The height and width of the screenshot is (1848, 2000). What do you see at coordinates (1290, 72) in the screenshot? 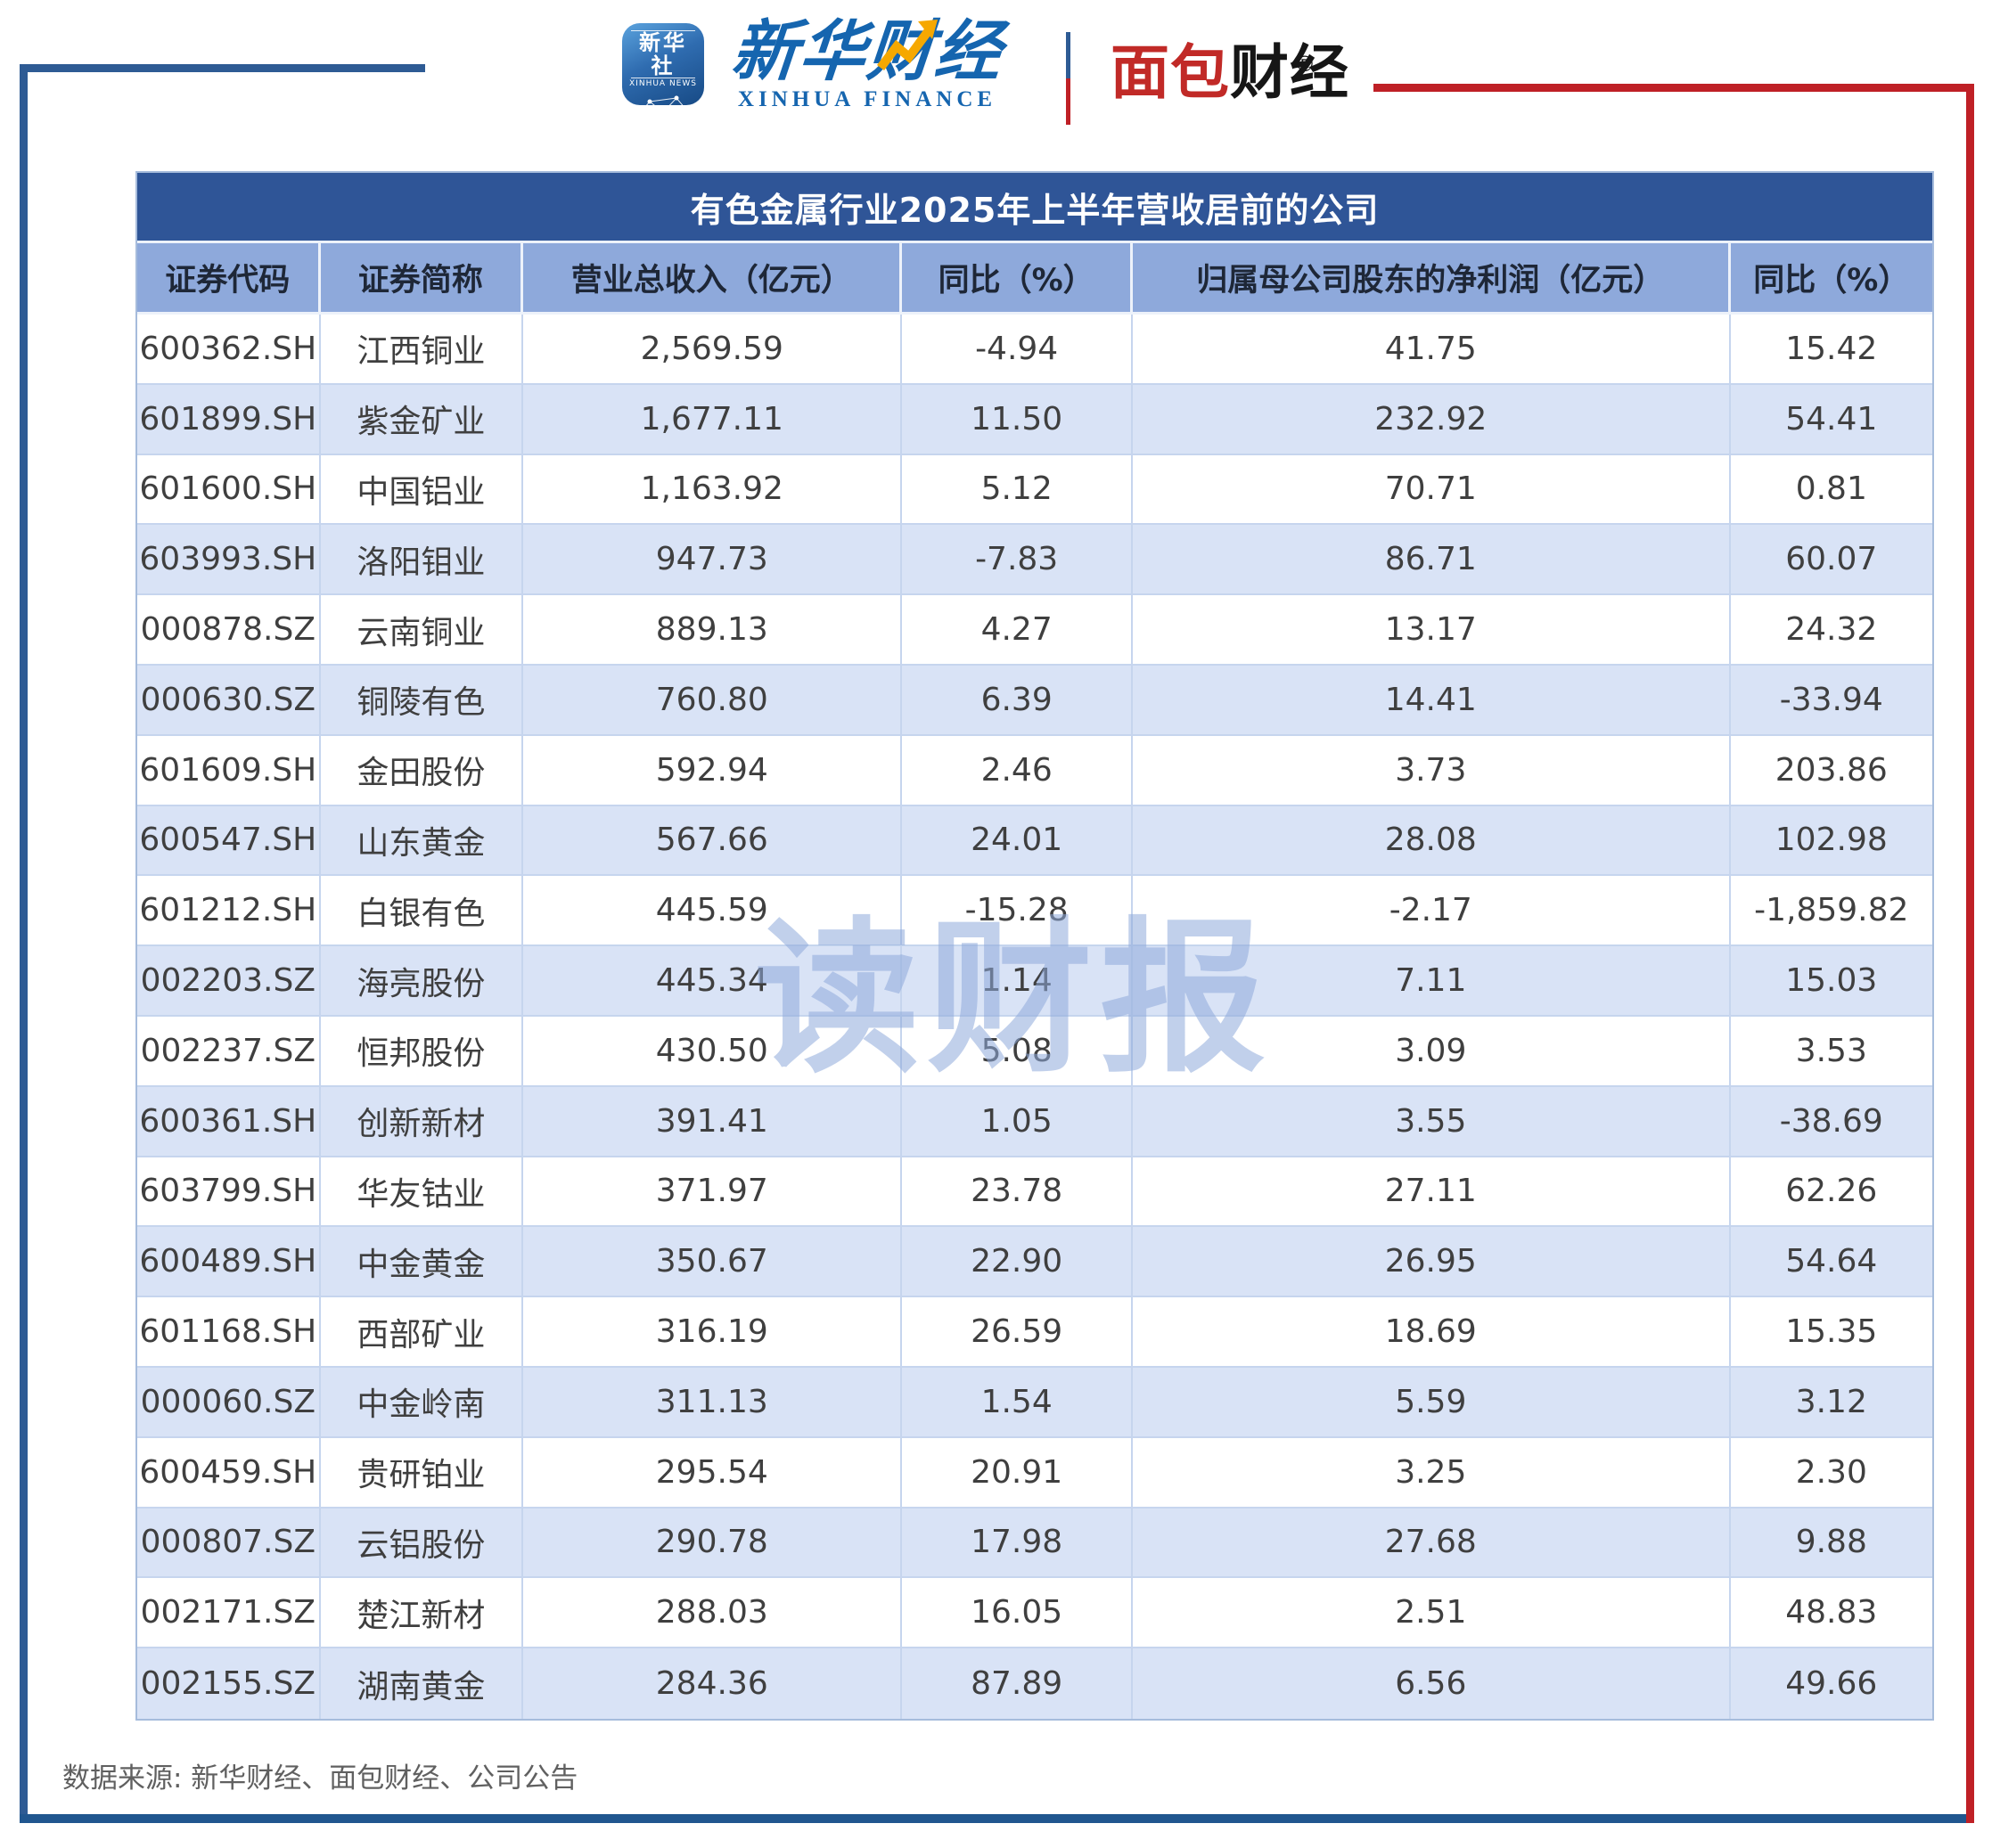
I see `mianbao-logo-black: 财经` at bounding box center [1290, 72].